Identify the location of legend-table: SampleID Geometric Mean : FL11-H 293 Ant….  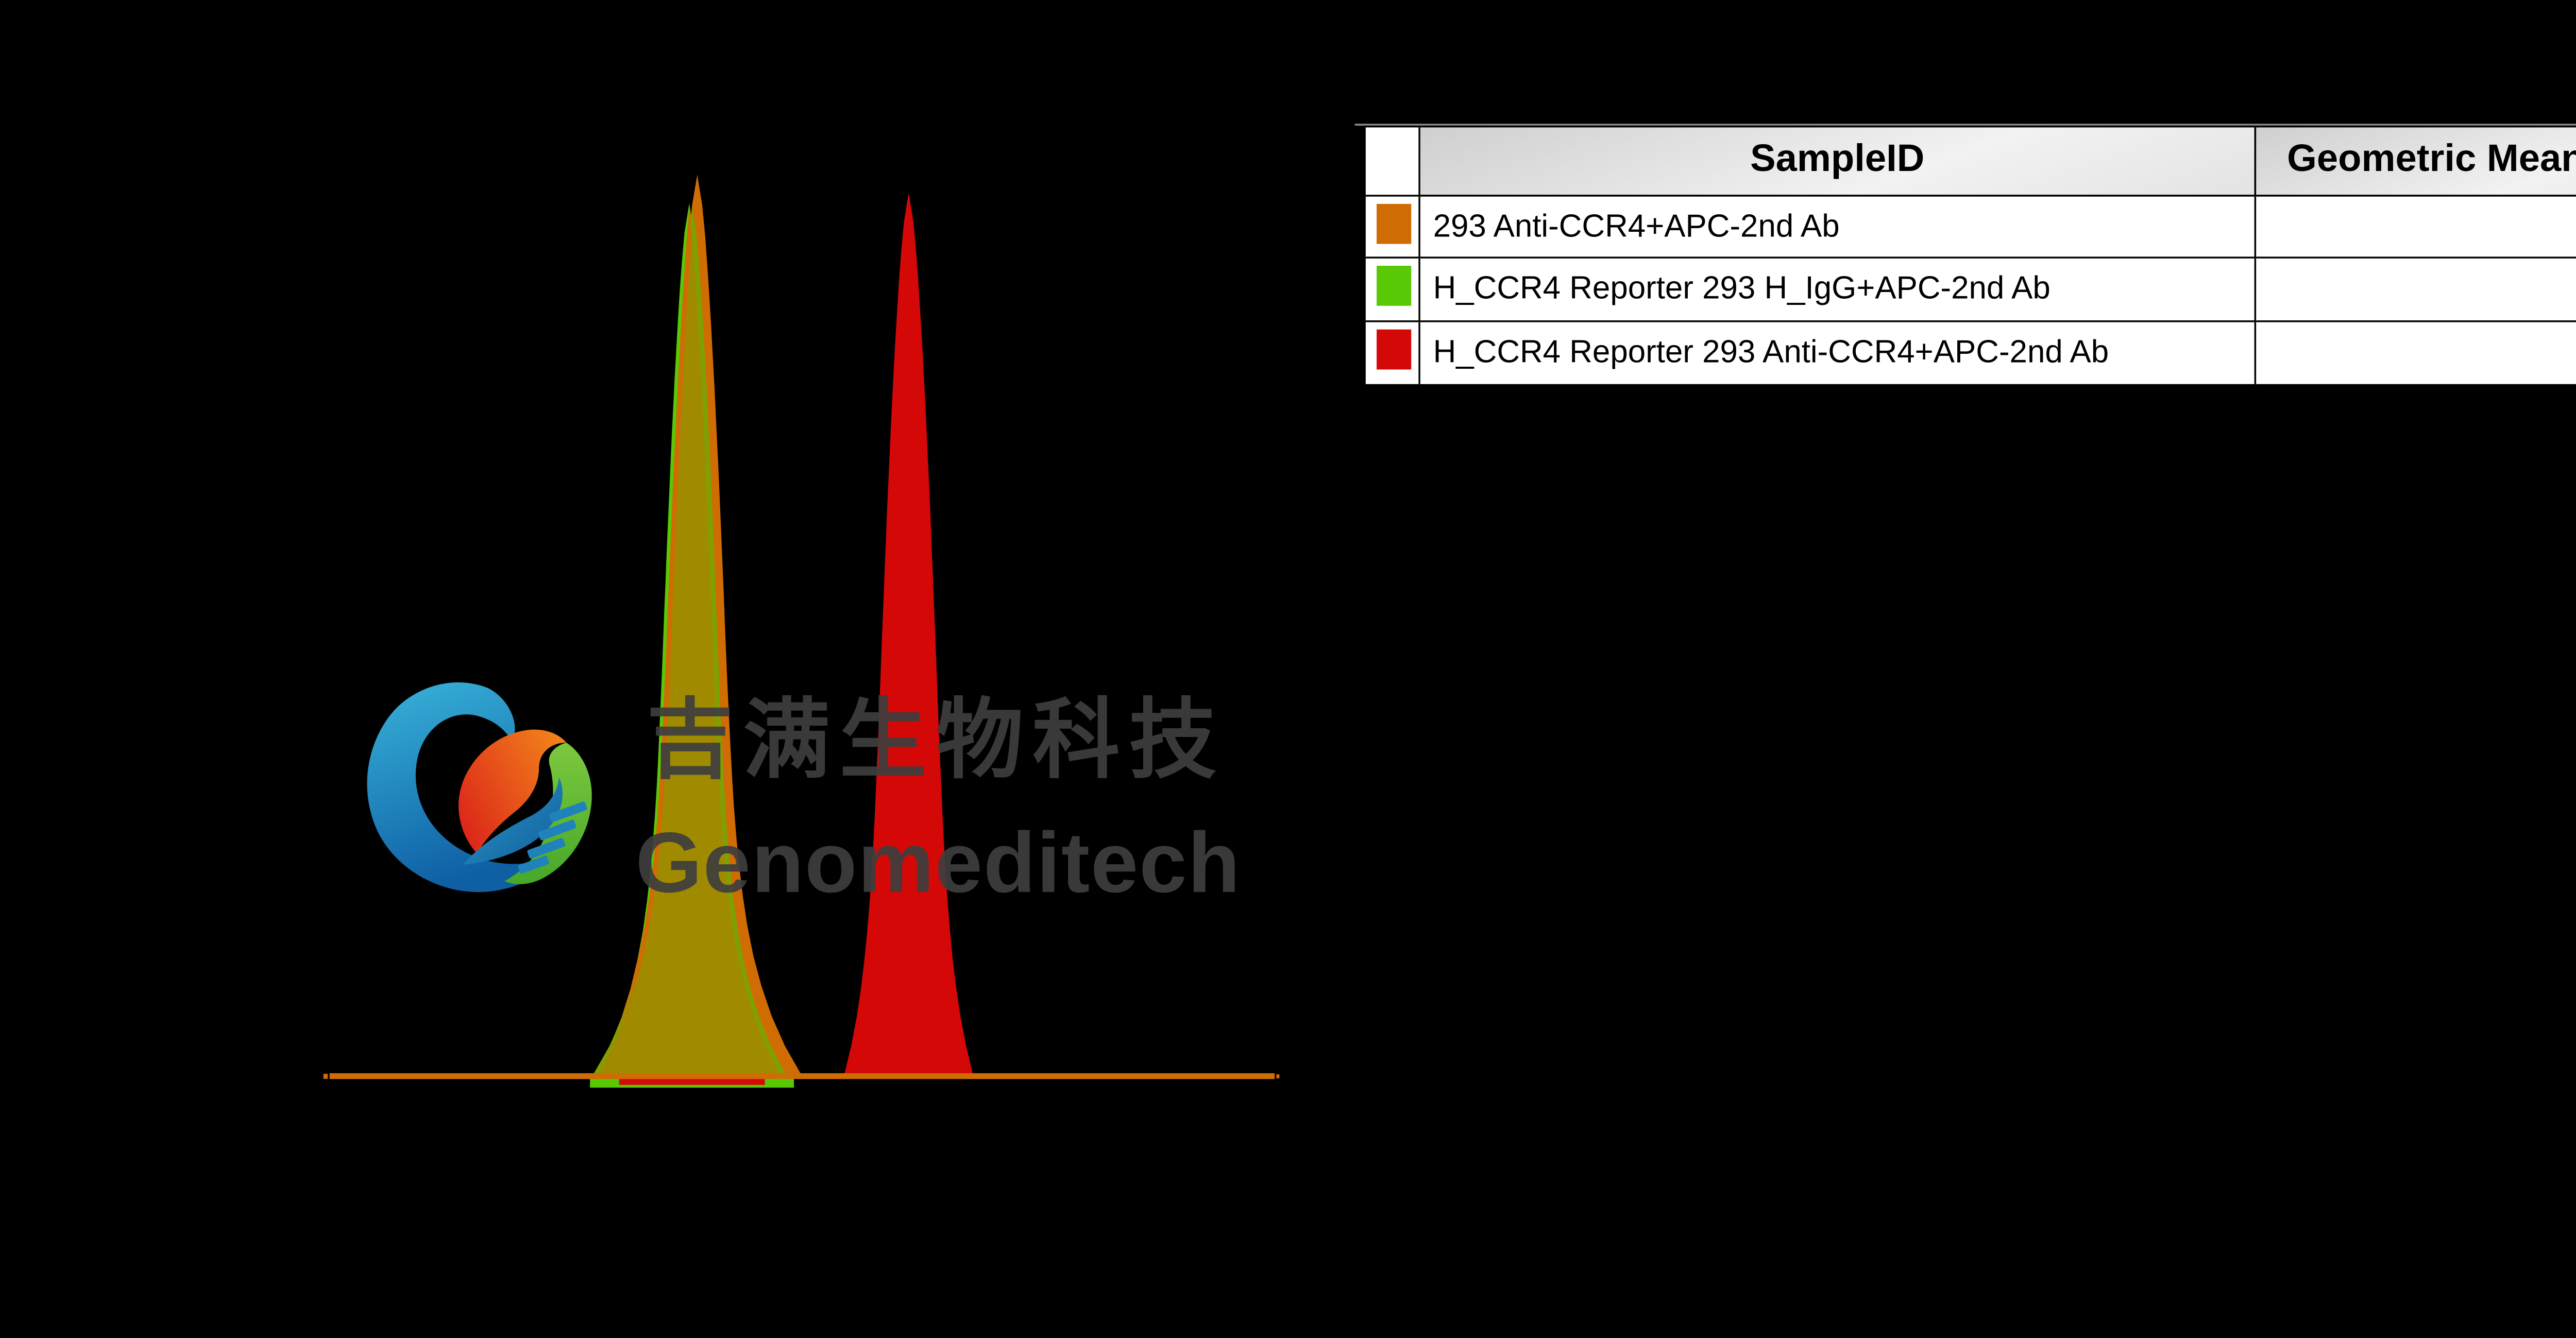
(1970, 255).